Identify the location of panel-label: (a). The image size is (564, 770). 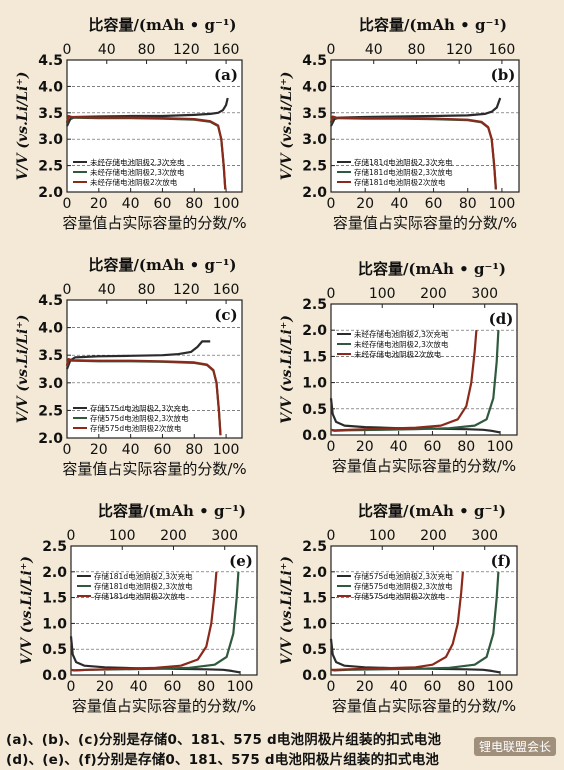
(226, 75).